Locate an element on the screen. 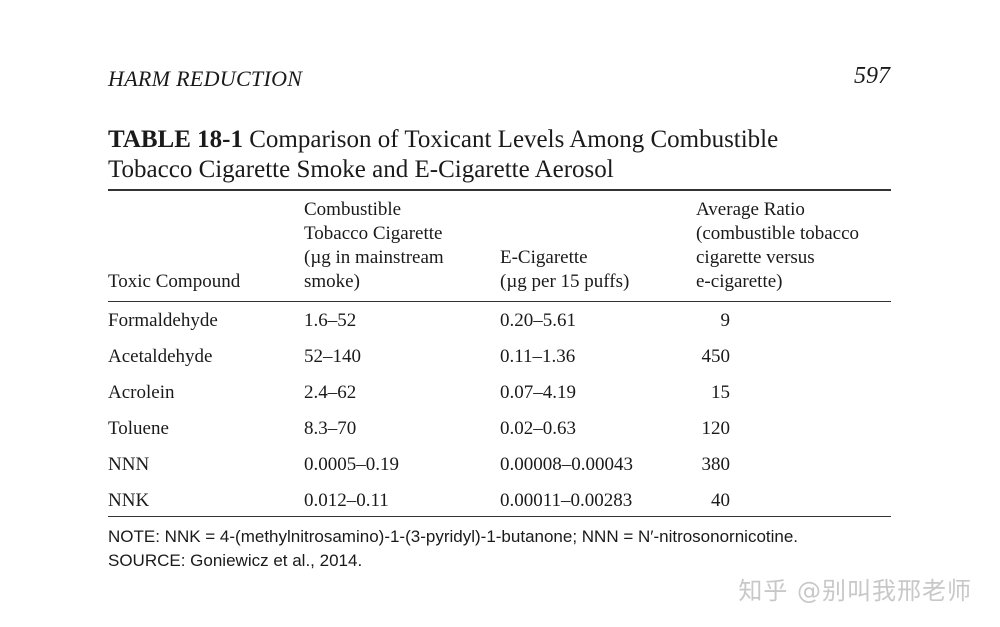 This screenshot has width=1000, height=627. cell-ratio: 15 is located at coordinates (720, 392).